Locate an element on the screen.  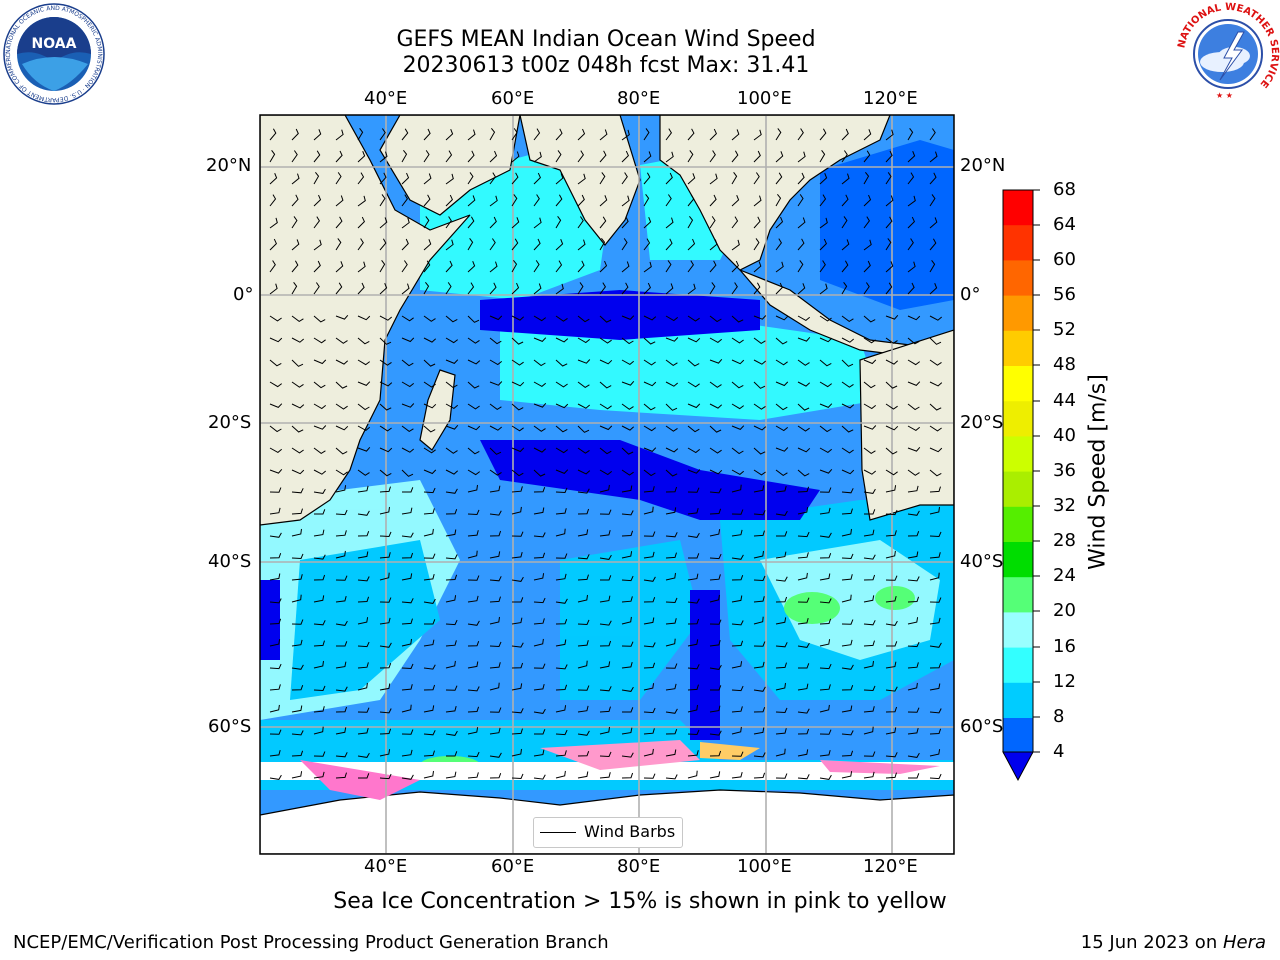
lat-tick-left: 60°S is located at coordinates (230, 726).